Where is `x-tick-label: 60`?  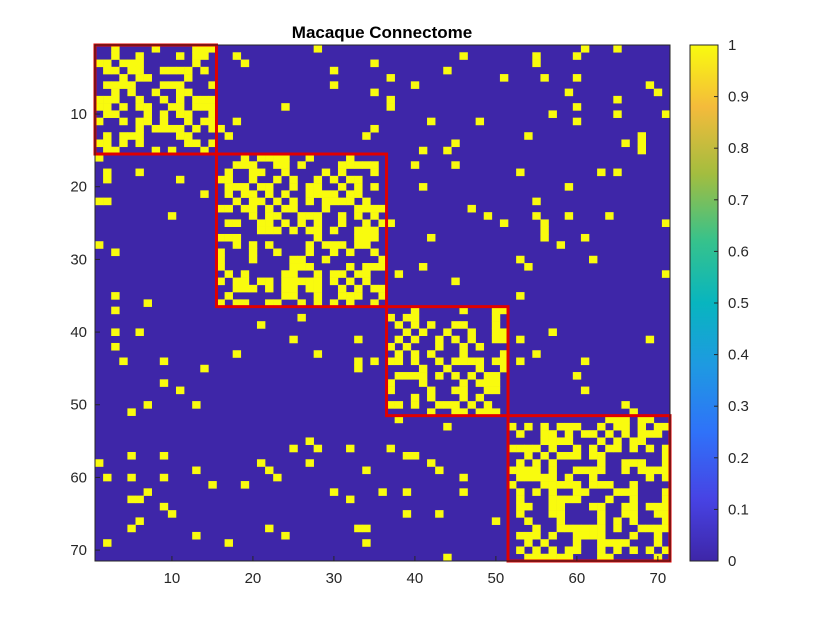
x-tick-label: 60 is located at coordinates (577, 578).